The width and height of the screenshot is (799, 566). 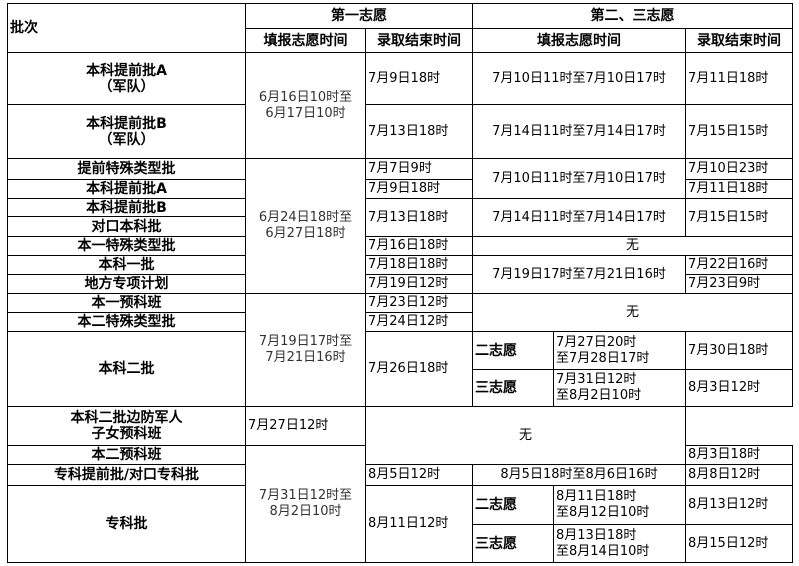 I want to click on fill-end: 8月2日10时, so click(x=305, y=511).